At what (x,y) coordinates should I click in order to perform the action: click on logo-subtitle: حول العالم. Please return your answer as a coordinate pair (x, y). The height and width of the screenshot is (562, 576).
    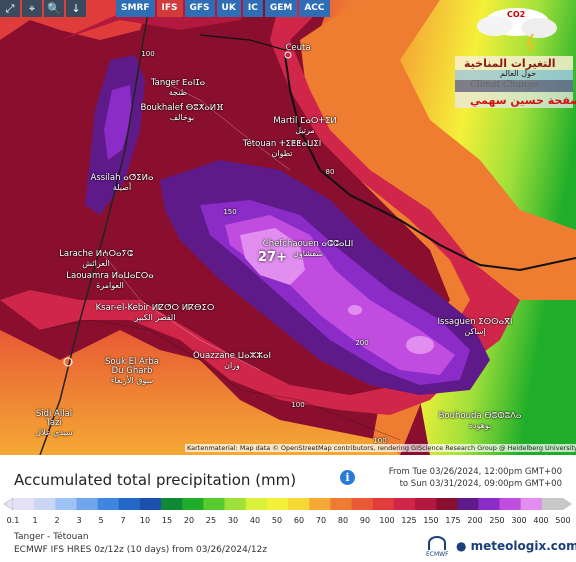
    Looking at the image, I should click on (518, 73).